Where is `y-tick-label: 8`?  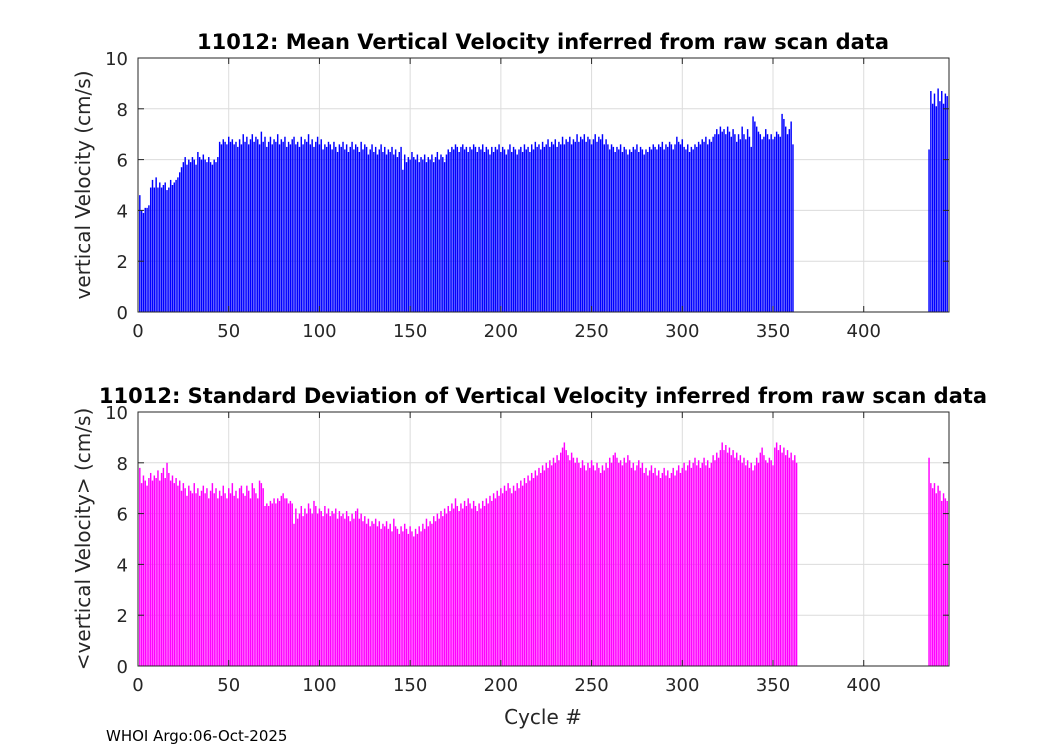 y-tick-label: 8 is located at coordinates (122, 110).